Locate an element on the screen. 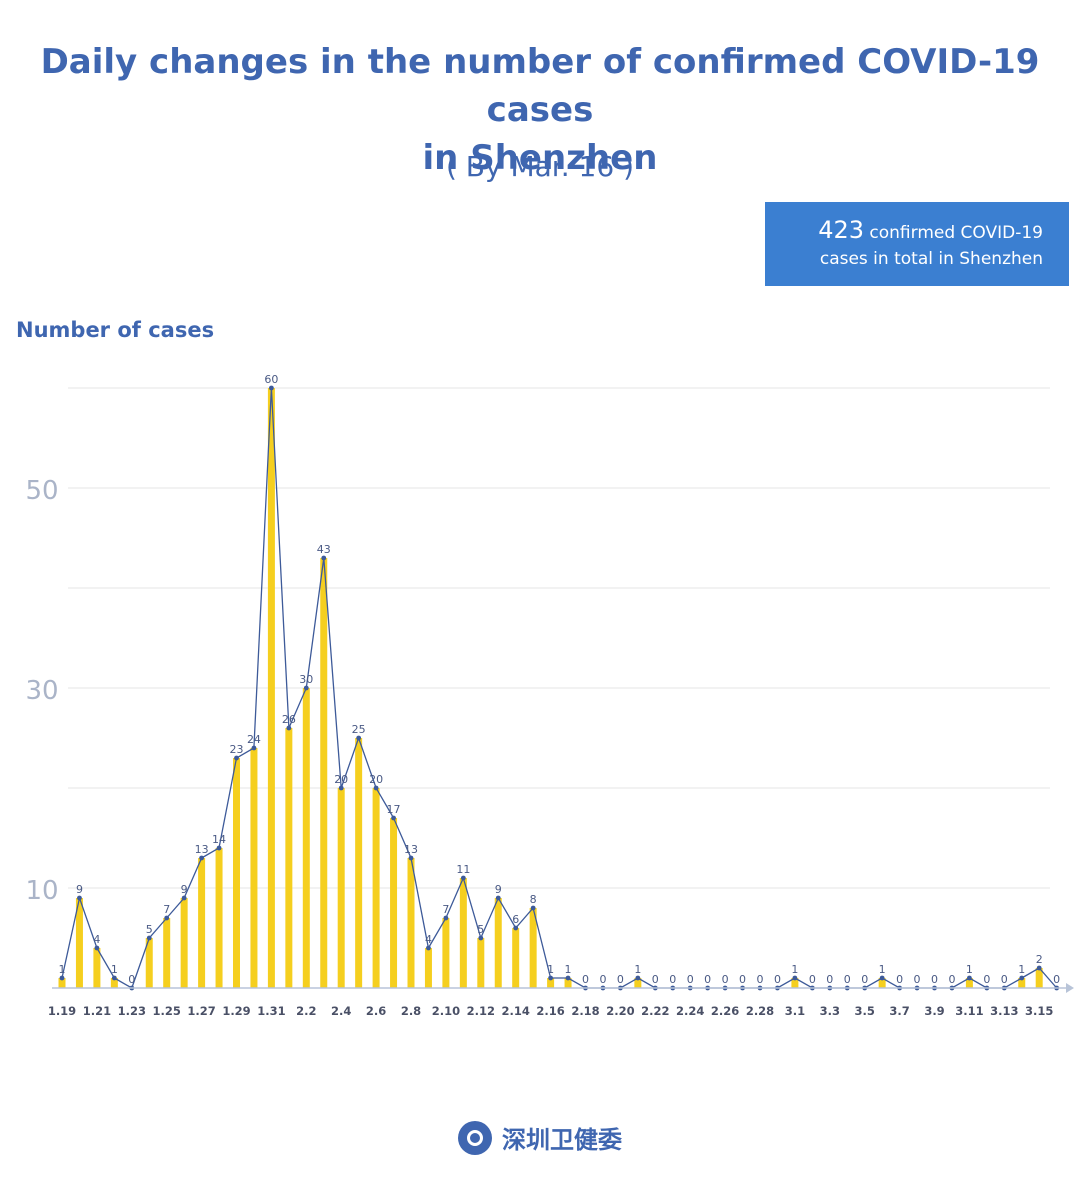 The height and width of the screenshot is (1184, 1080). x-tick-label: 2.24 is located at coordinates (690, 1011).